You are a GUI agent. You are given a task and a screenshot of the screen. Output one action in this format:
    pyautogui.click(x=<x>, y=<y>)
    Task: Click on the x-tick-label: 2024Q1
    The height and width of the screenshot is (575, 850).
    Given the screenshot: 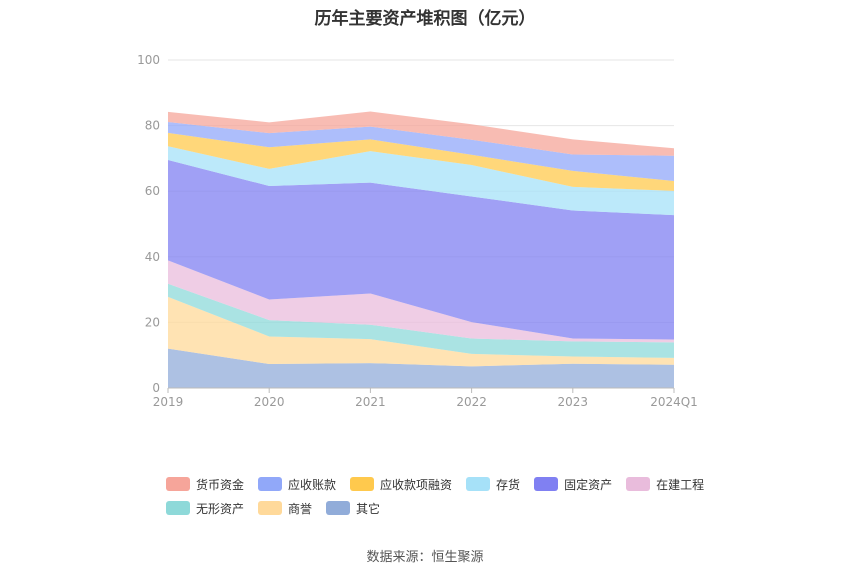 What is the action you would take?
    pyautogui.click(x=674, y=402)
    